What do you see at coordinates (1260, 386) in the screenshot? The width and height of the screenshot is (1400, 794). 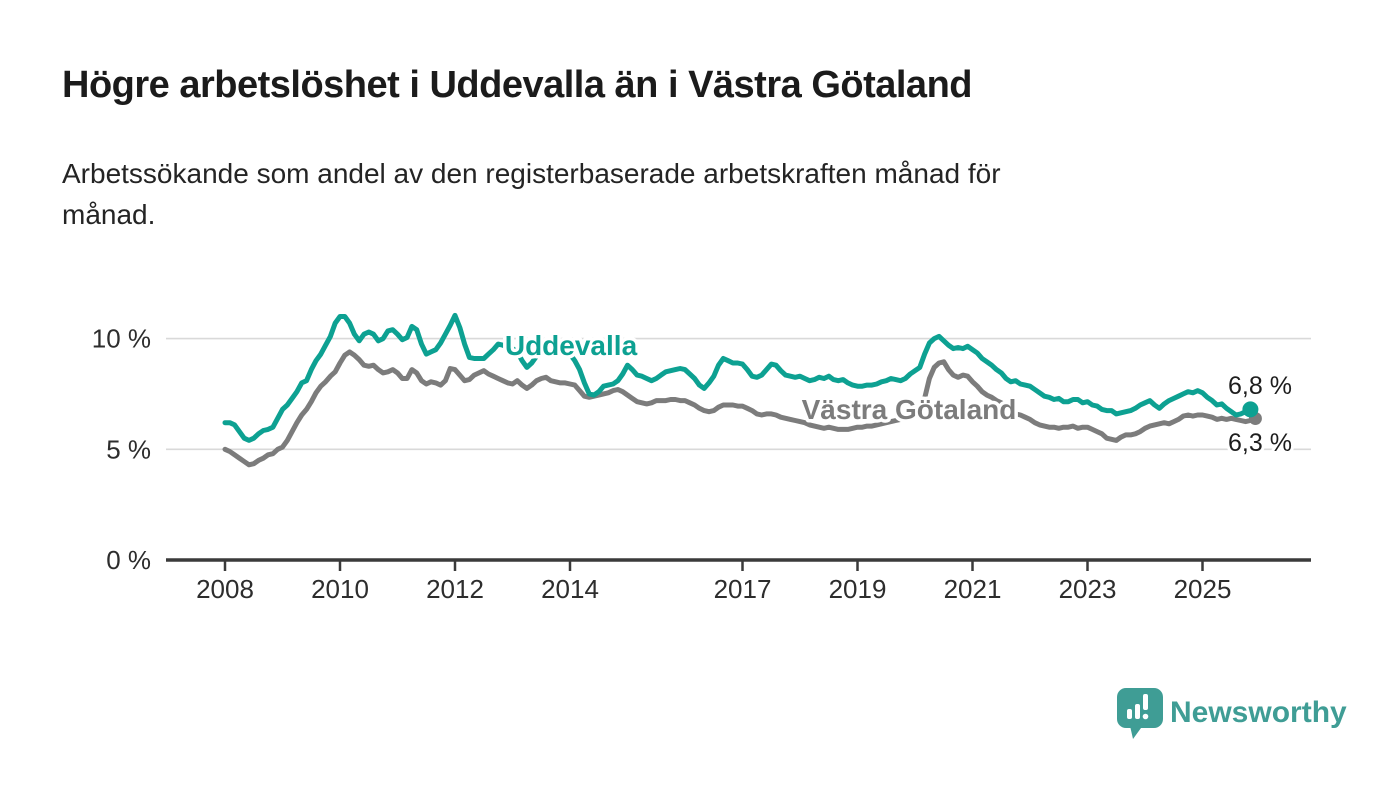 I see `end-value-label-uddevalla: 6,8 %` at bounding box center [1260, 386].